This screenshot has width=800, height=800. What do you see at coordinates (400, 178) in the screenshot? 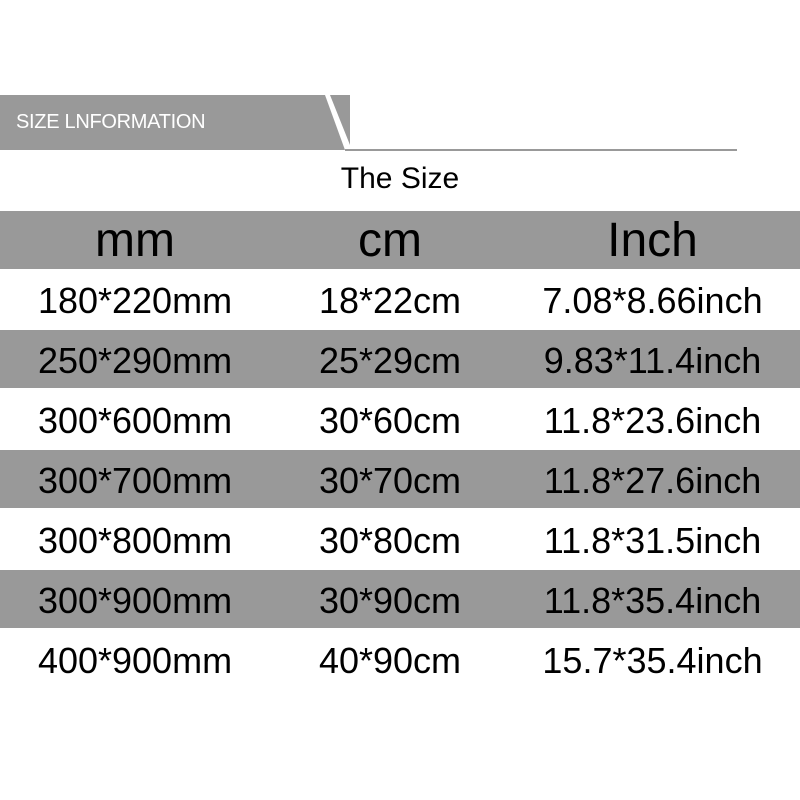
I see `table-title: The Size` at bounding box center [400, 178].